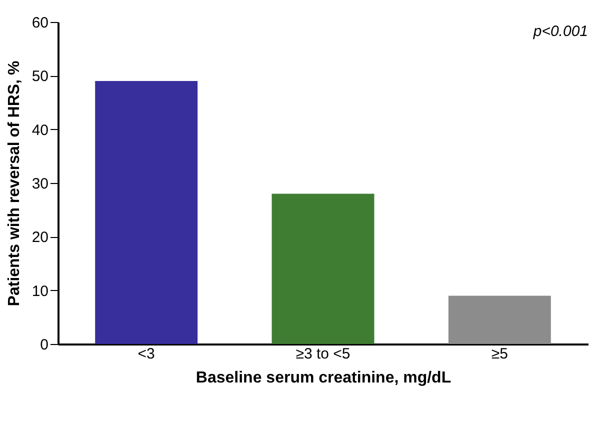 Image resolution: width=613 pixels, height=426 pixels. What do you see at coordinates (323, 354) in the screenshot?
I see `x-tick-label: ≥3 to <5` at bounding box center [323, 354].